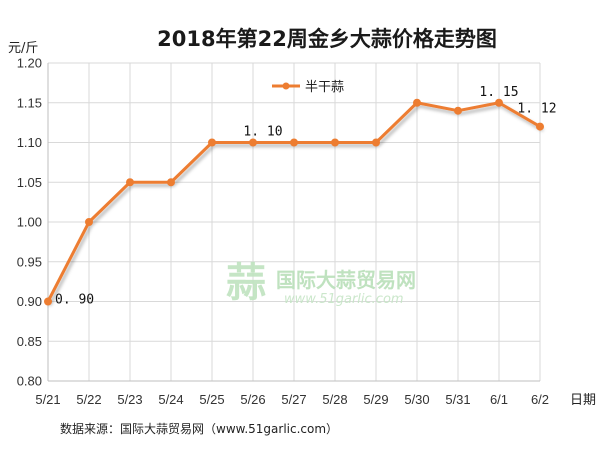 The width and height of the screenshot is (599, 449). What do you see at coordinates (262, 132) in the screenshot?
I see `data-label-5-26: 1. 10` at bounding box center [262, 132].